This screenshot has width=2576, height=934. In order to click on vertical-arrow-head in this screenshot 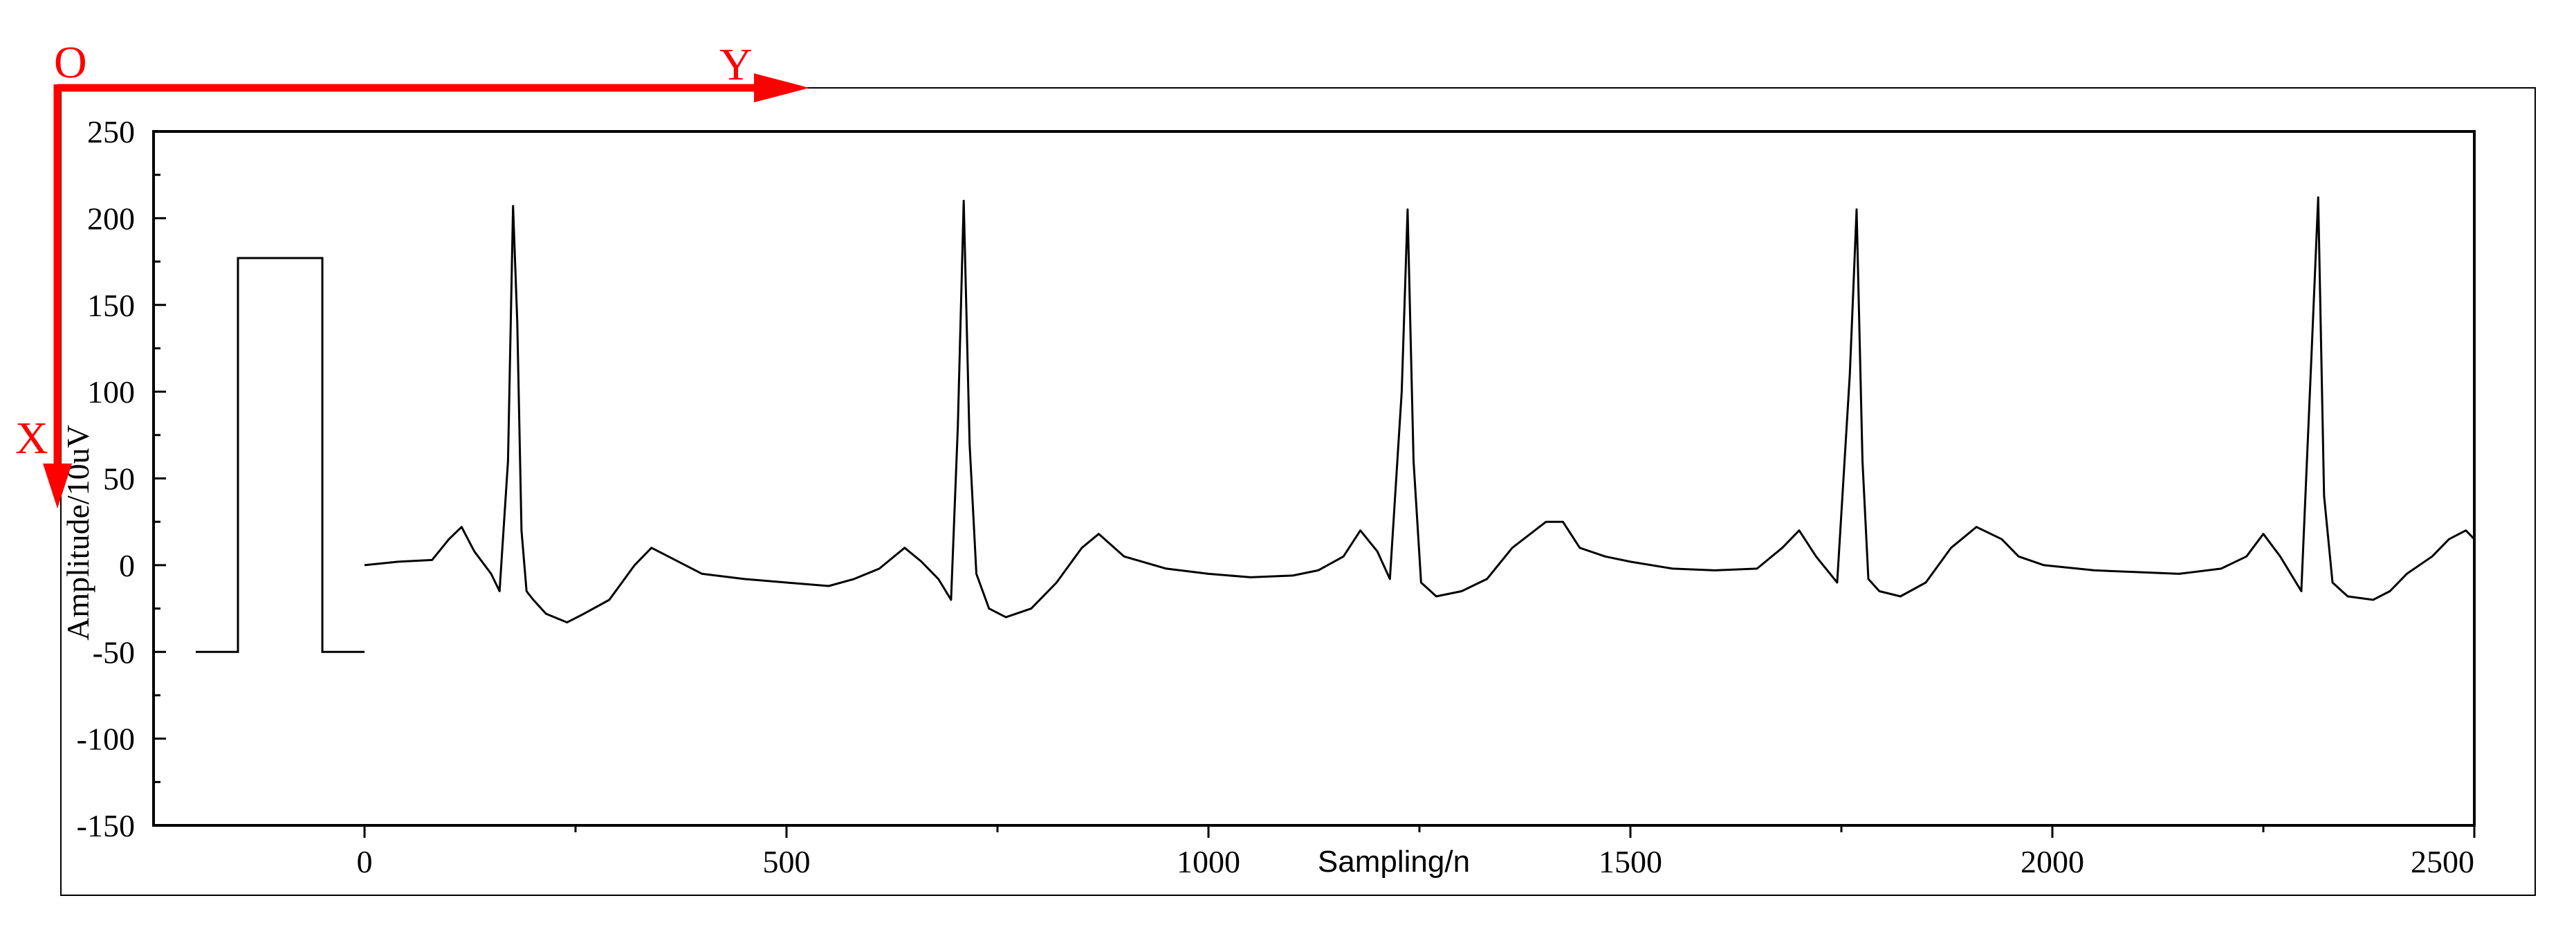, I will do `click(57, 486)`.